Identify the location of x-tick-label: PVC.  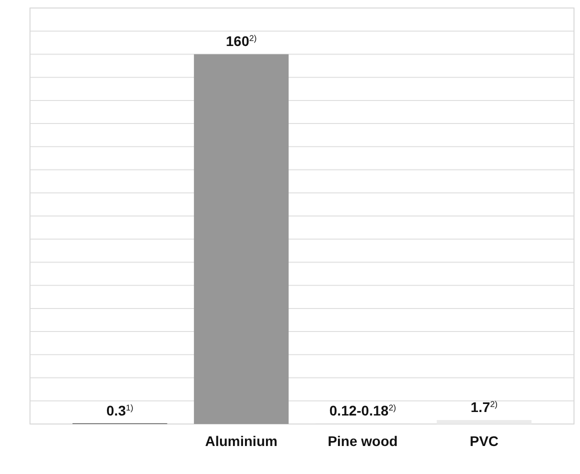
(484, 441).